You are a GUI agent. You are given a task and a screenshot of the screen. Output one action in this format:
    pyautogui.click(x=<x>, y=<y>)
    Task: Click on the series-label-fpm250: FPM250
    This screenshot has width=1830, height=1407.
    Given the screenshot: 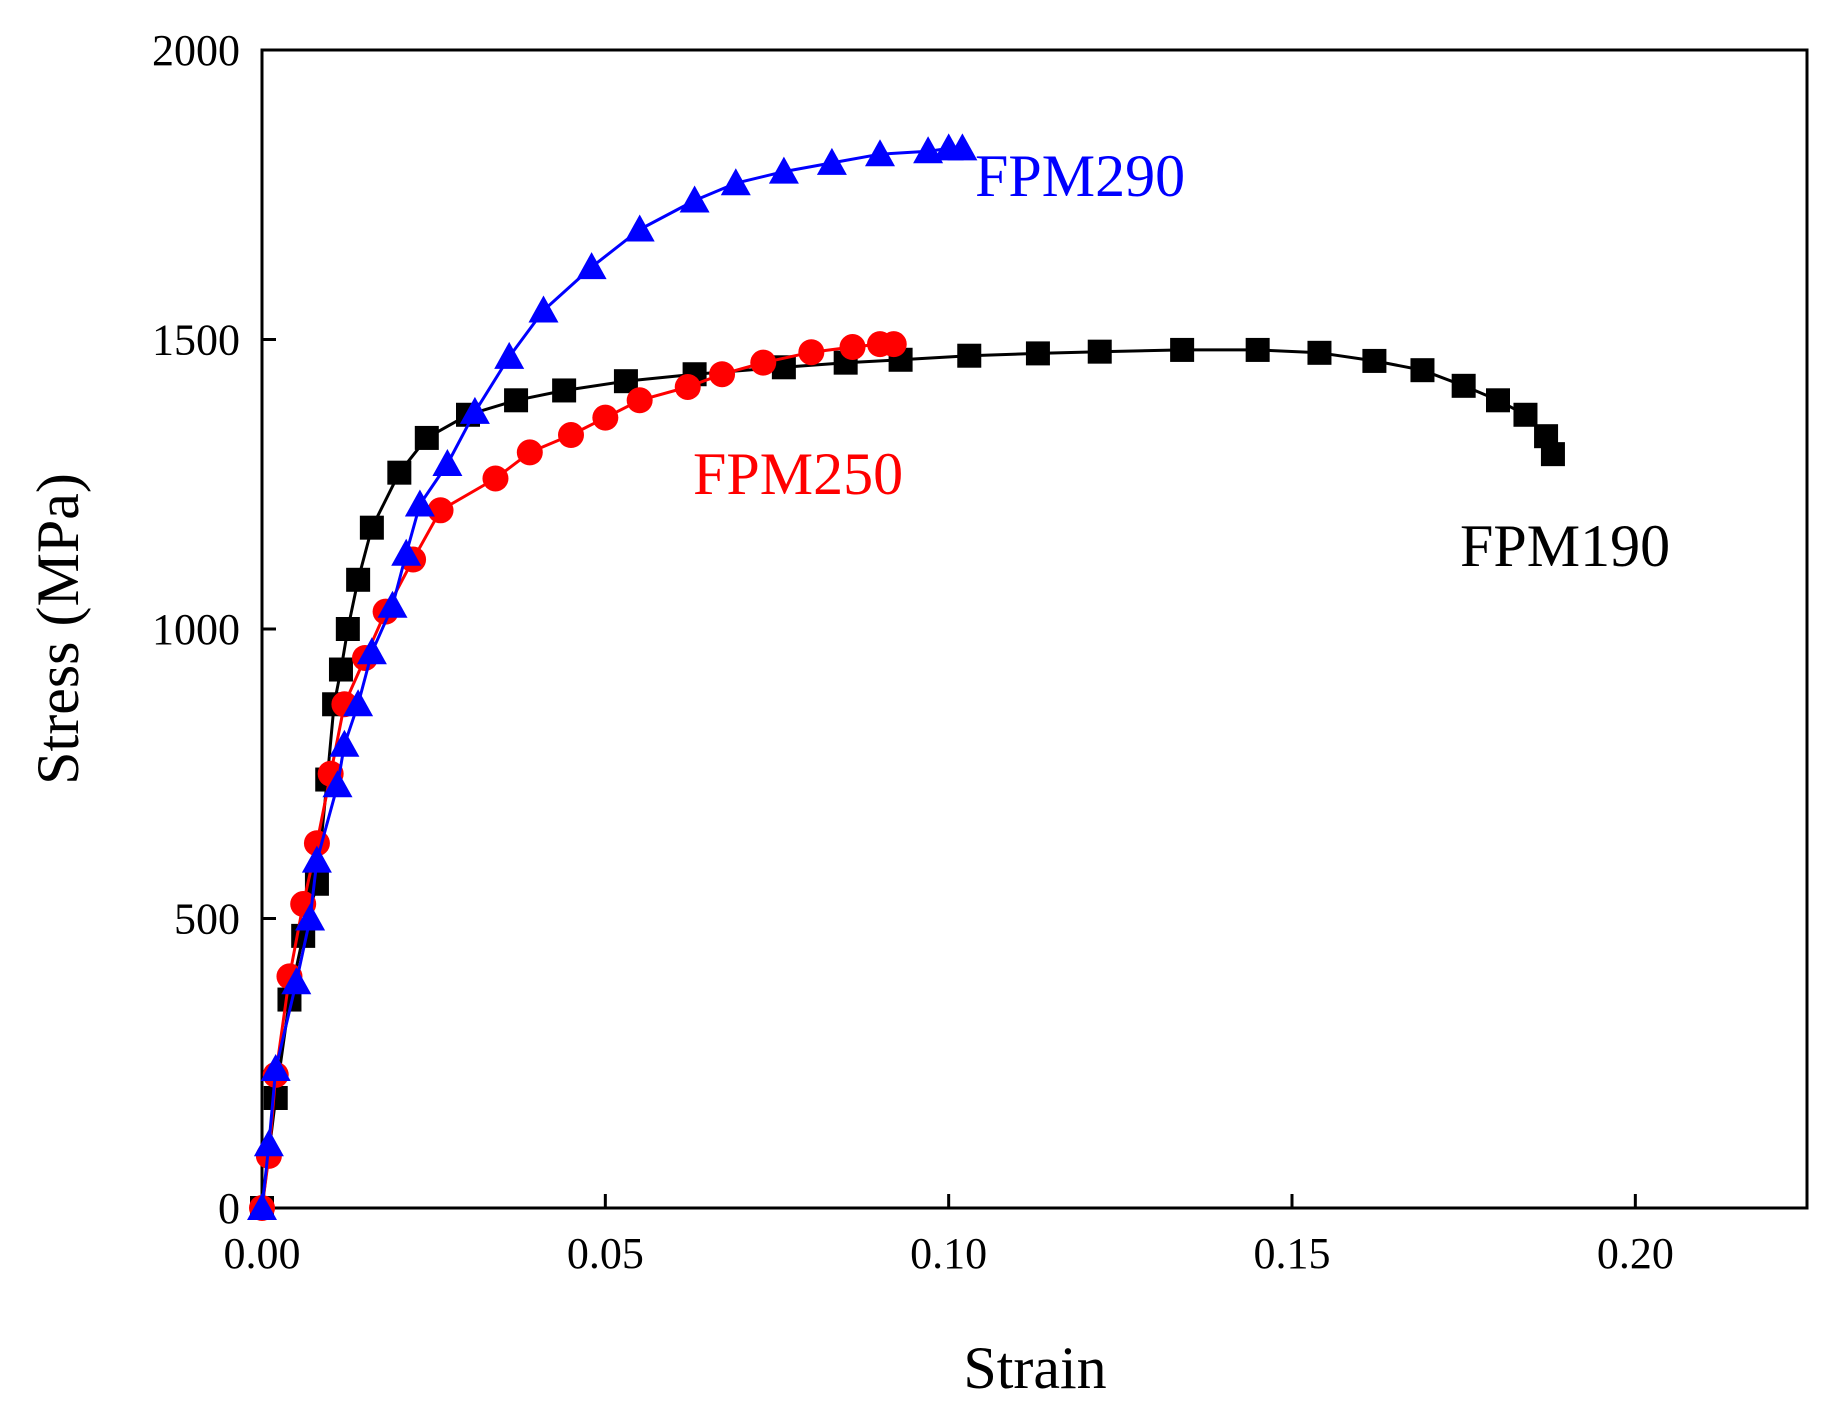 What is the action you would take?
    pyautogui.click(x=798, y=474)
    